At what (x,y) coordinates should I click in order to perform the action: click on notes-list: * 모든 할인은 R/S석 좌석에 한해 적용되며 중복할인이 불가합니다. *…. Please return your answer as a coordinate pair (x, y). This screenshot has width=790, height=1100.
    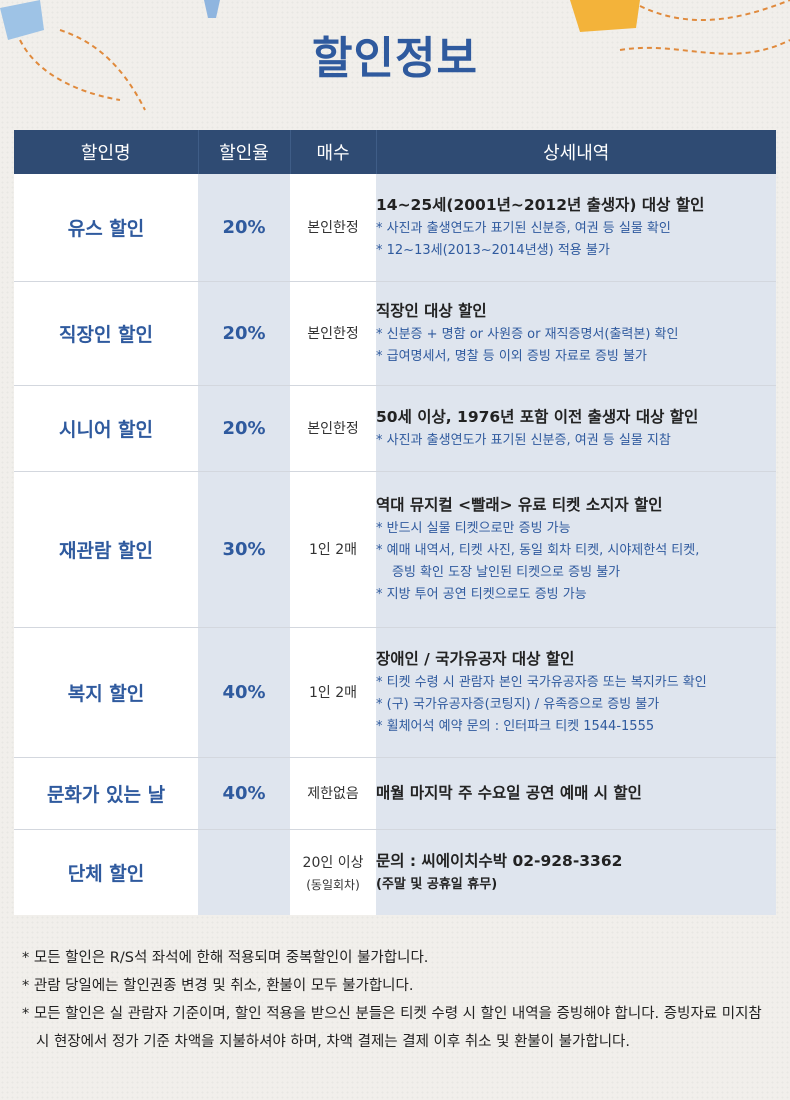
    Looking at the image, I should click on (398, 1000).